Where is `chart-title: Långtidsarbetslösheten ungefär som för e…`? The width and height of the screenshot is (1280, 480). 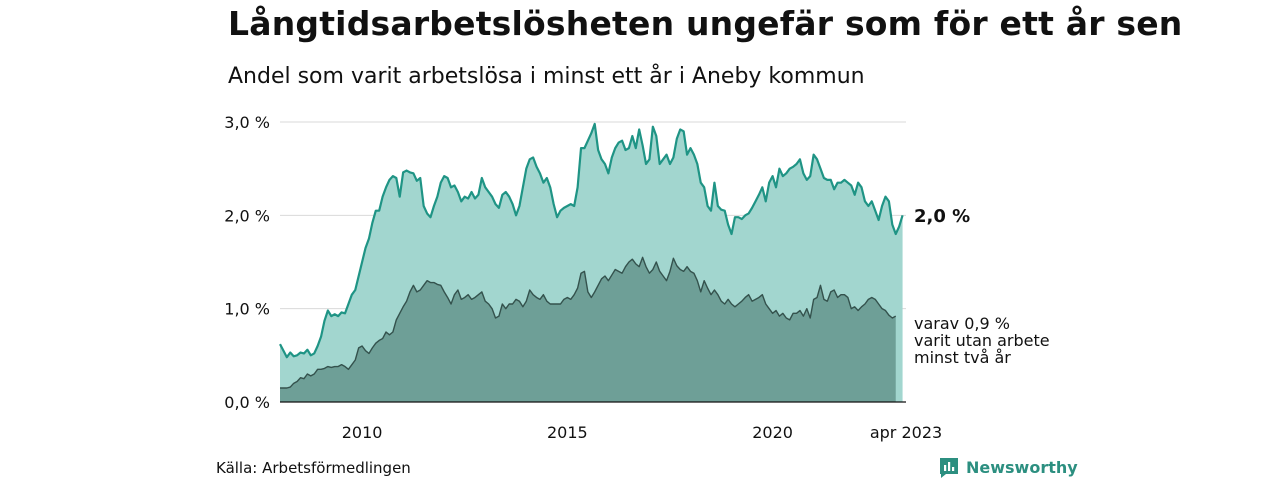
chart-title: Långtidsarbetslösheten ungefär som för e… is located at coordinates (705, 23).